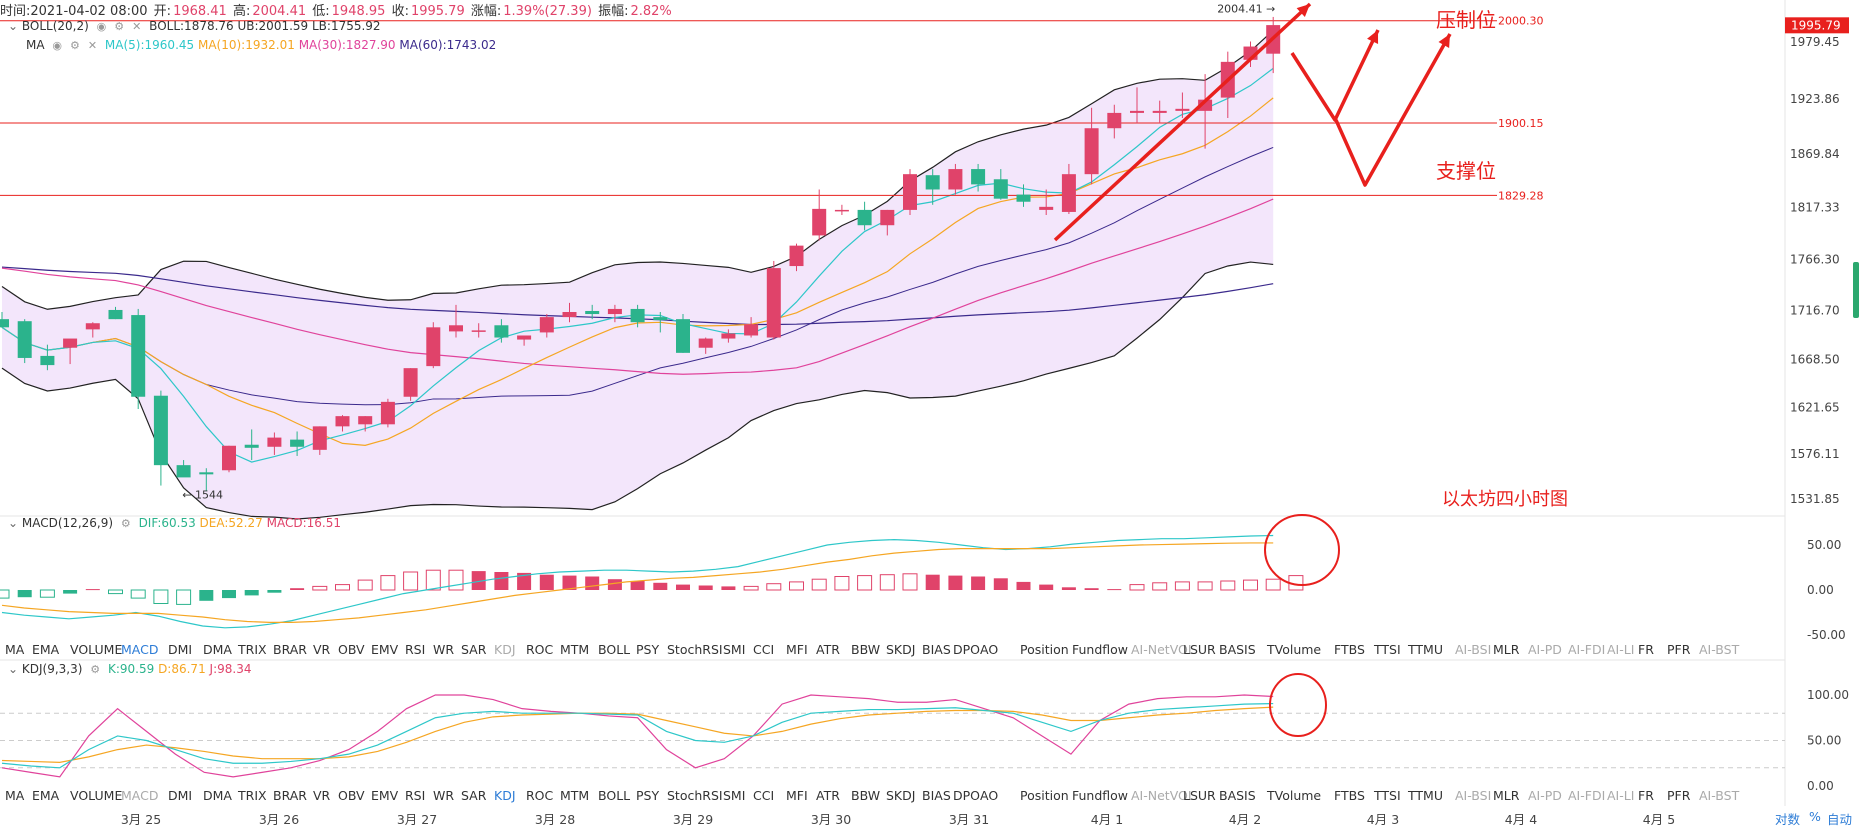 The height and width of the screenshot is (834, 1859). What do you see at coordinates (797, 649) in the screenshot?
I see `indicator-tab-mfi: MFI` at bounding box center [797, 649].